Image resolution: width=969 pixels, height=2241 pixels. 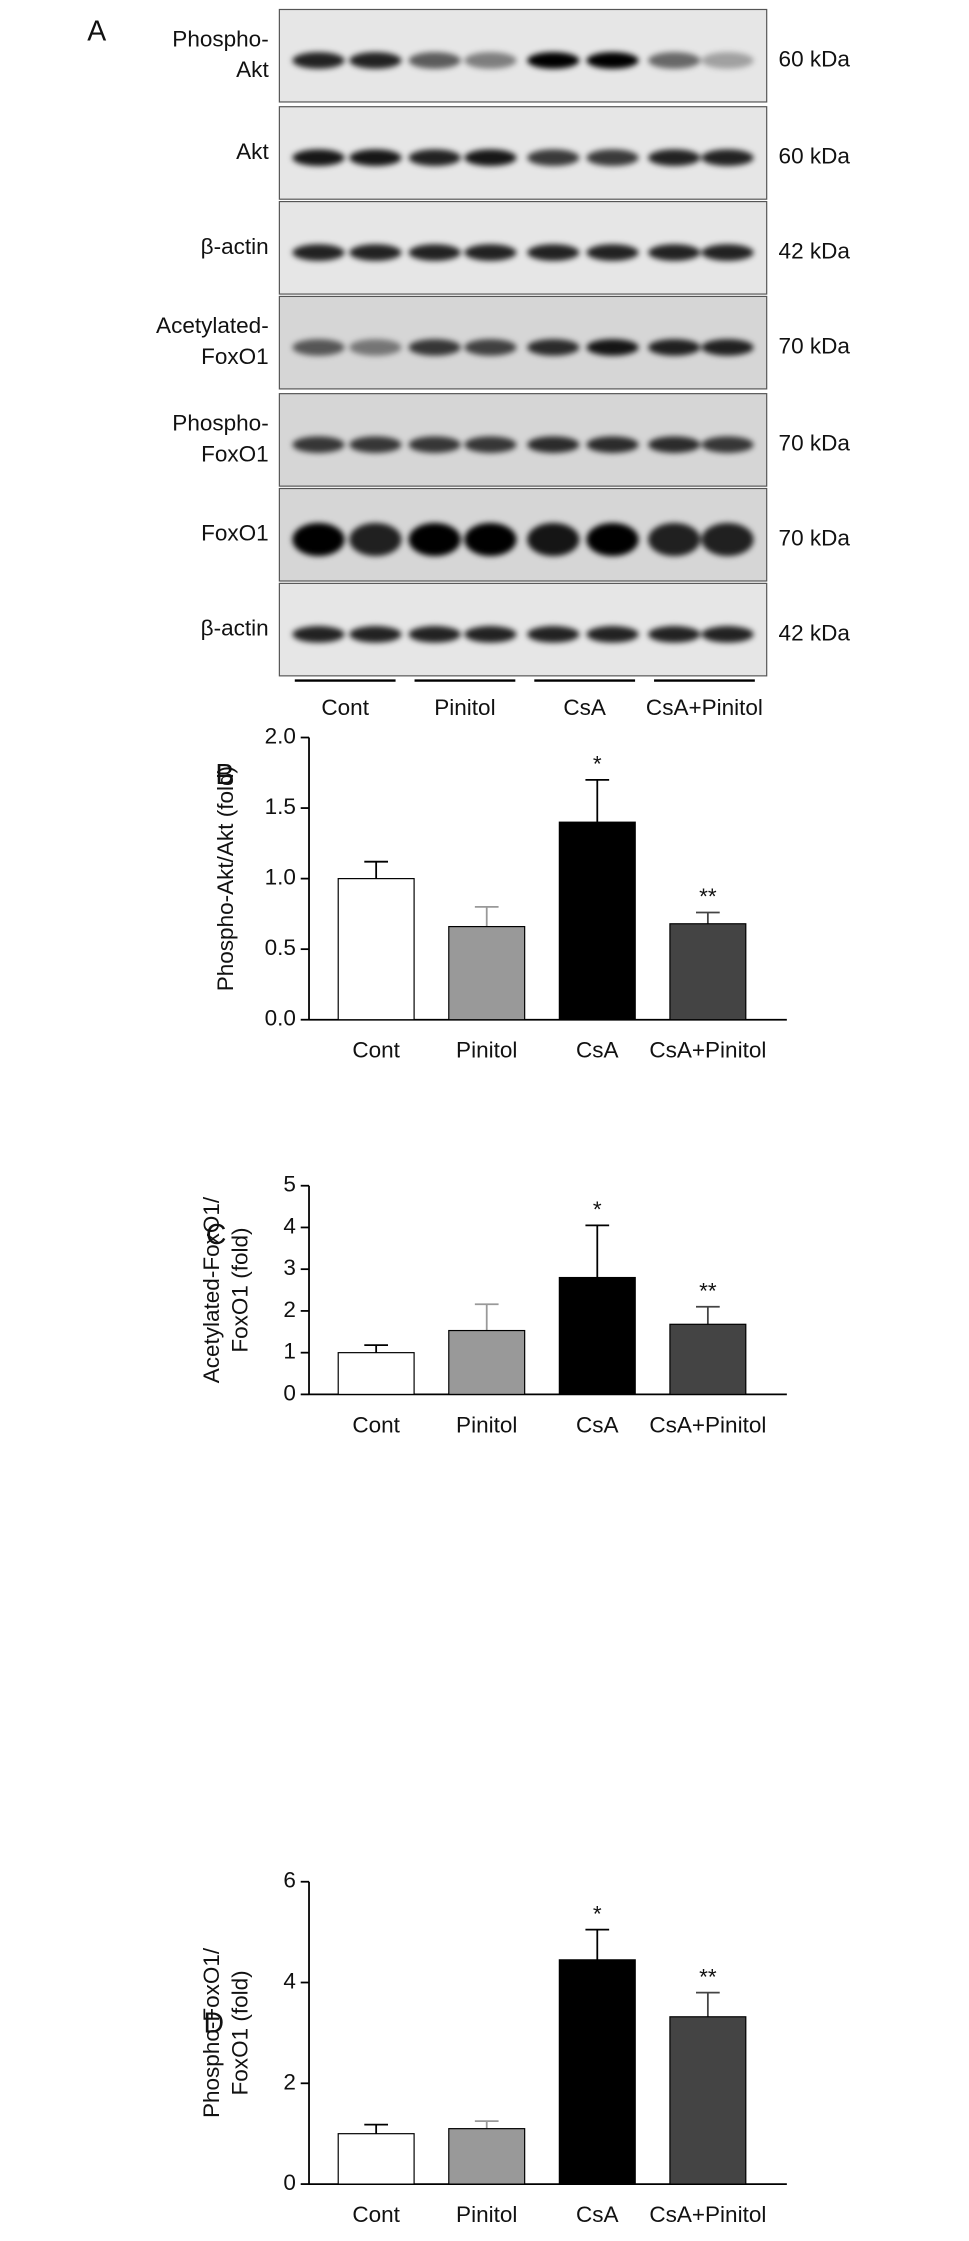 I want to click on group-label: CsA, so click(x=584, y=707).